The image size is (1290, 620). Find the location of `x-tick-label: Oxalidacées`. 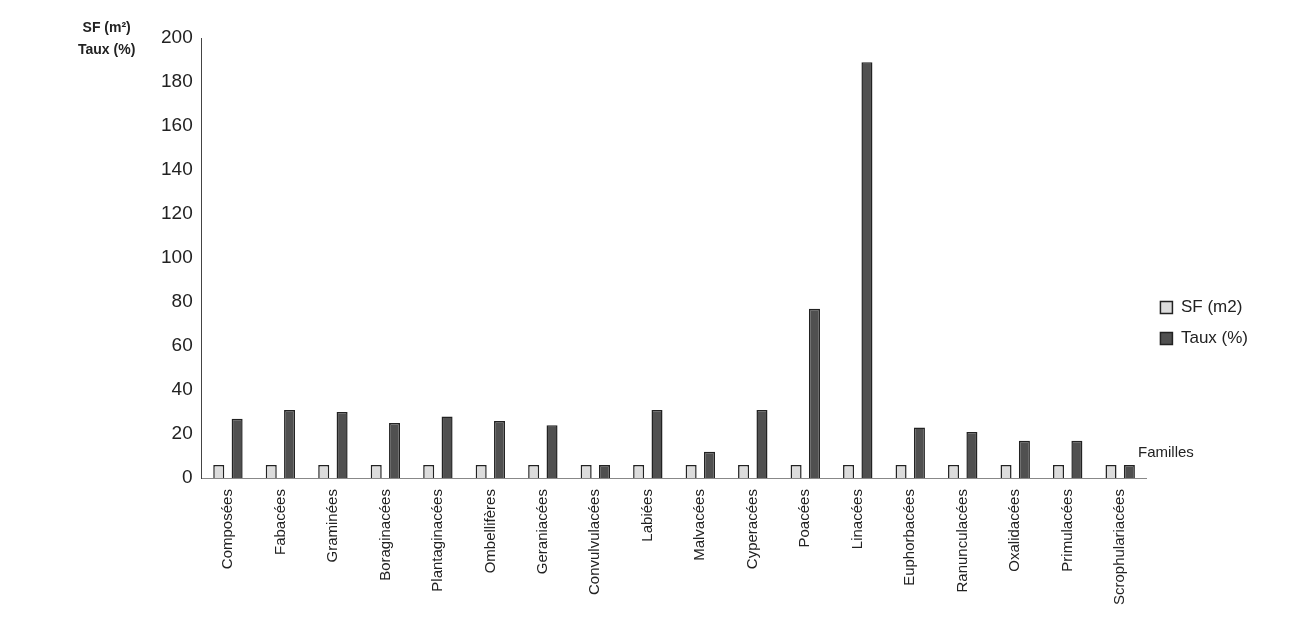

x-tick-label: Oxalidacées is located at coordinates (1014, 530).